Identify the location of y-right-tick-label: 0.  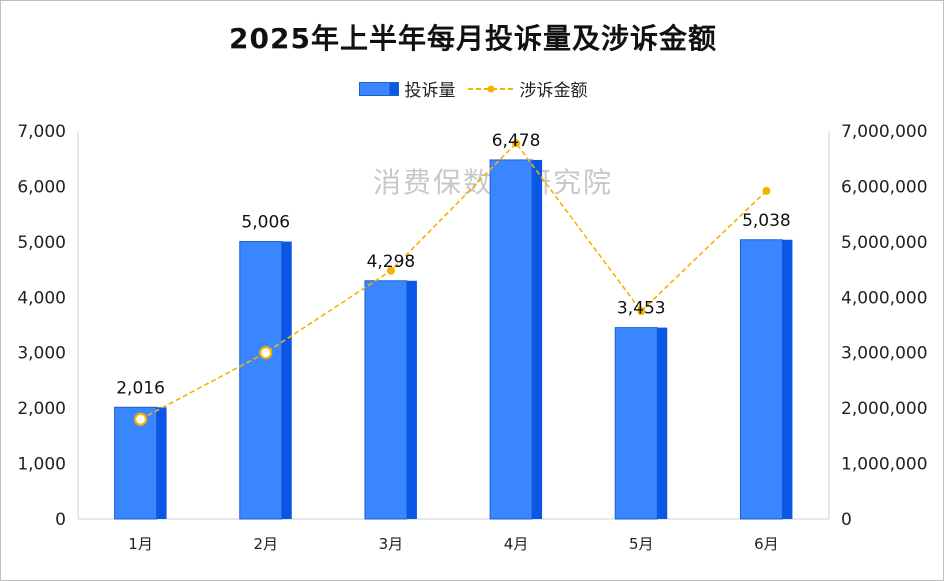
(846, 520).